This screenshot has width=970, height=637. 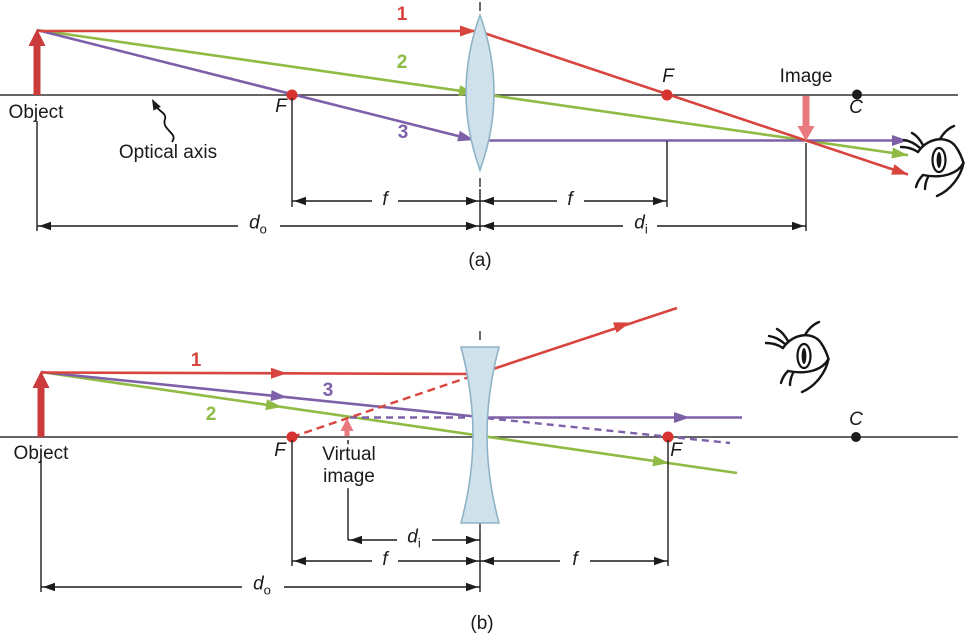 I want to click on ray2-end-arrowhead-a, so click(x=899, y=153).